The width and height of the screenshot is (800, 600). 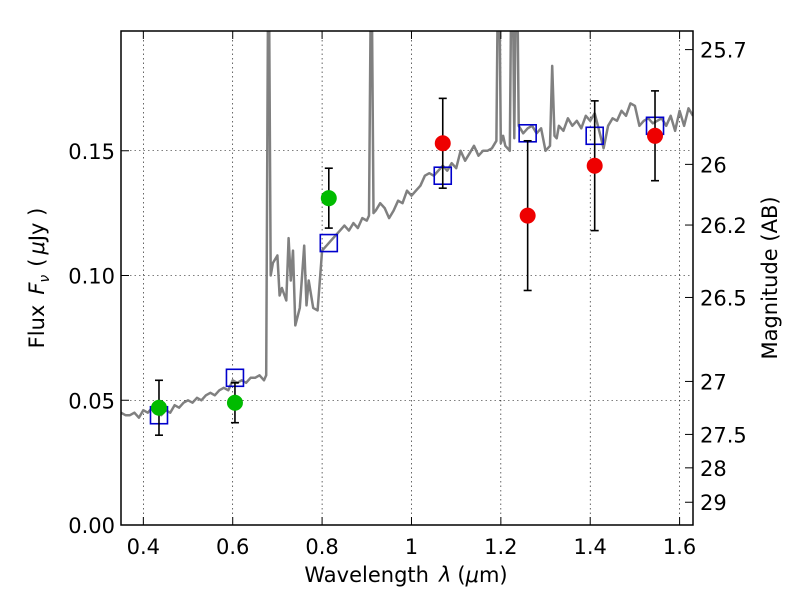 What do you see at coordinates (723, 298) in the screenshot?
I see `mag-tick-label: 26.5` at bounding box center [723, 298].